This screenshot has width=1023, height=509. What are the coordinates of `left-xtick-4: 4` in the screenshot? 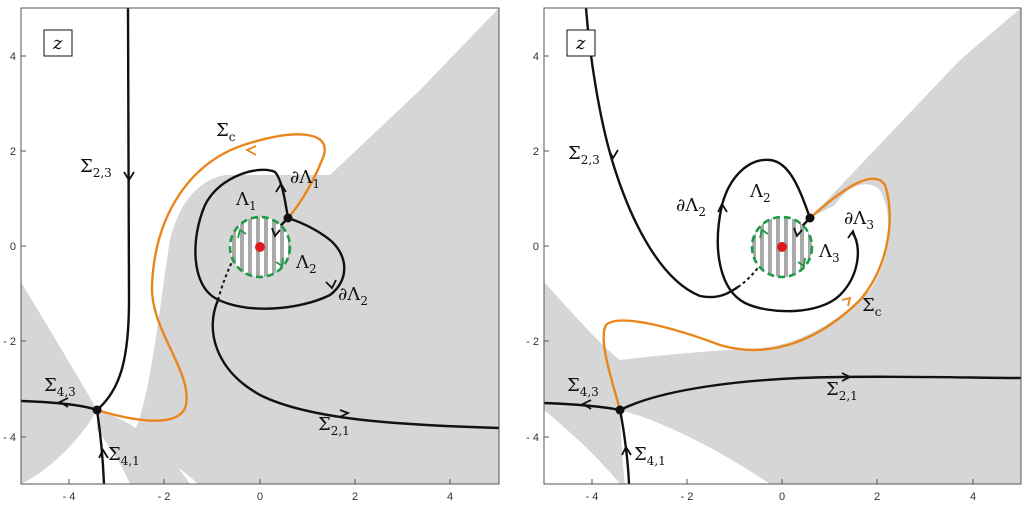 It's located at (450, 497).